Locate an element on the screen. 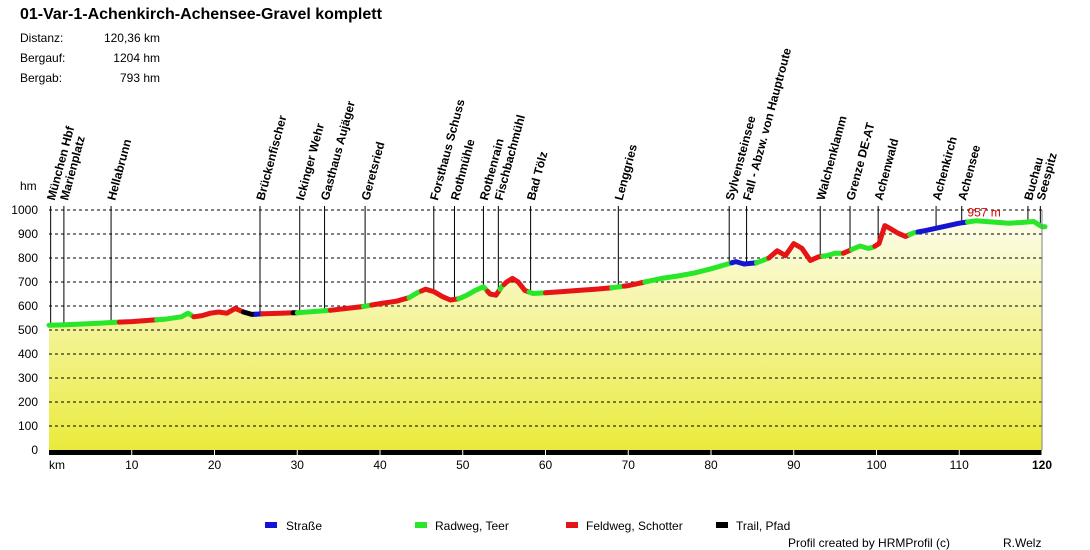  waypoint-label-12: Lenggries is located at coordinates (626, 171).